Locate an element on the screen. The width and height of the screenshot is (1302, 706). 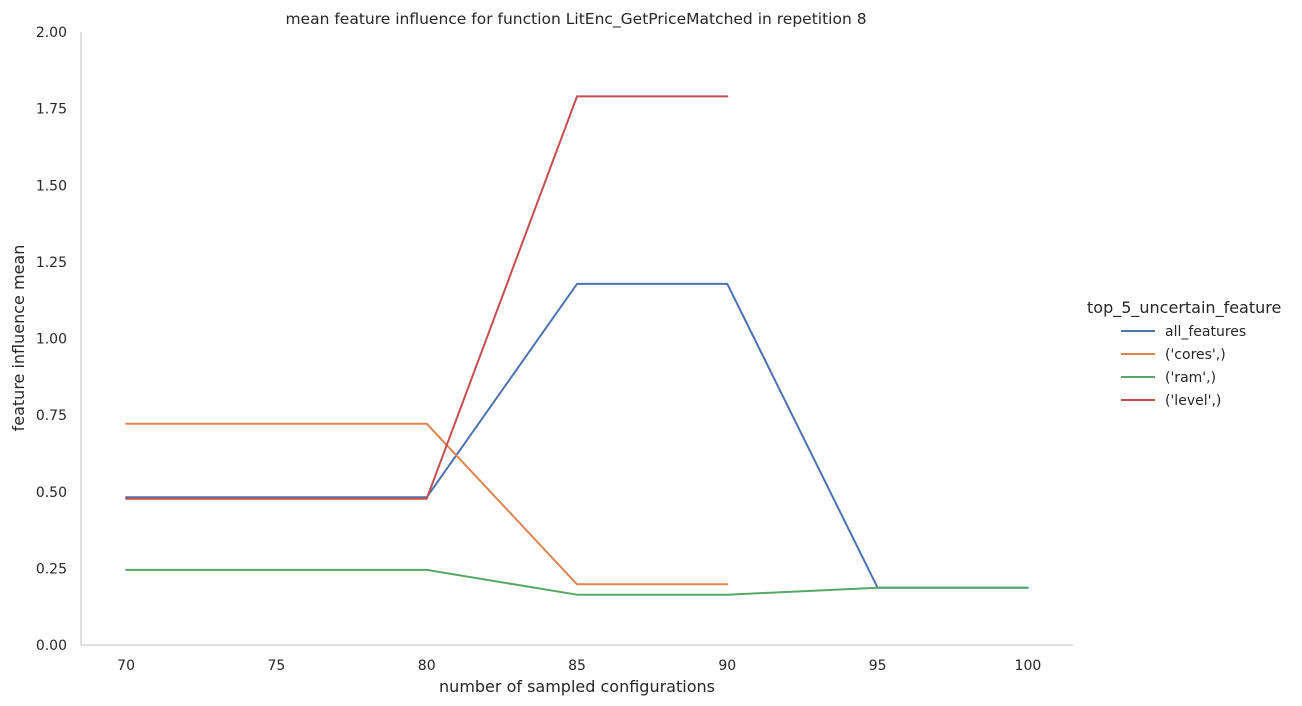
legend-item: ('ram',) is located at coordinates (1168, 378).